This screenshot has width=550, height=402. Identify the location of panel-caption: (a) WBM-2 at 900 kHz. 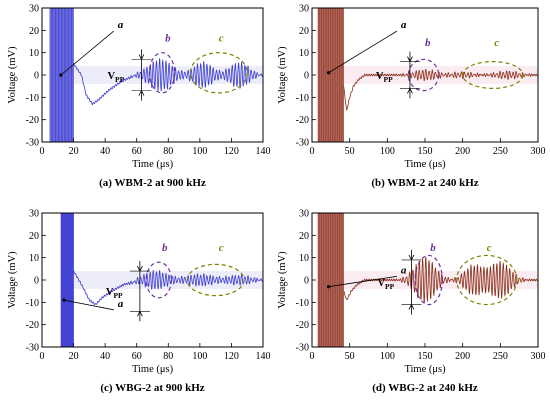
(152, 183).